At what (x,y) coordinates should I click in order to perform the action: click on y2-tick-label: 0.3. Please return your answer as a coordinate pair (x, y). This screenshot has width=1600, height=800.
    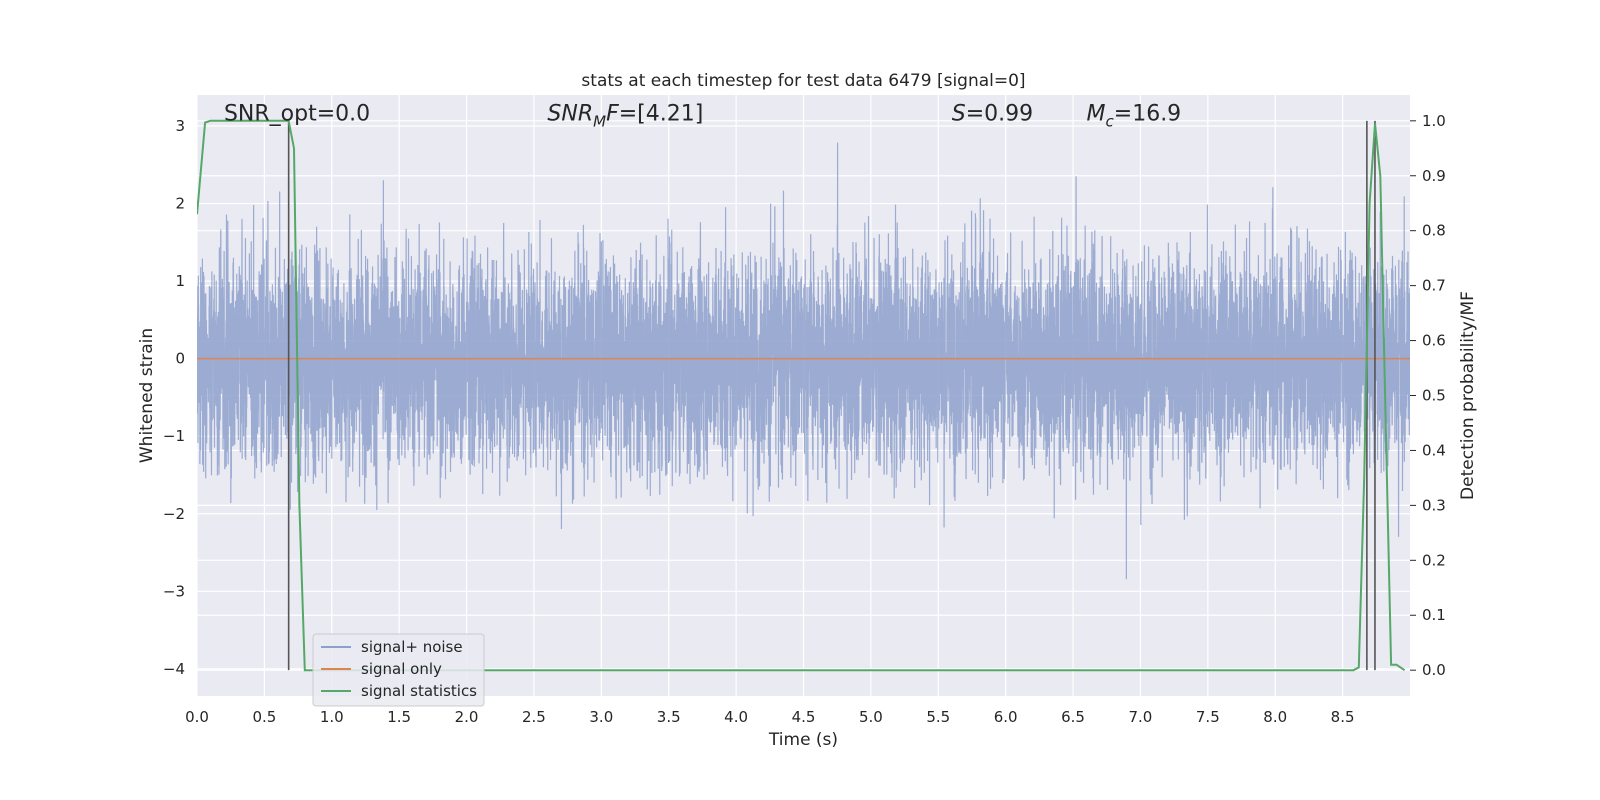
    Looking at the image, I should click on (1434, 505).